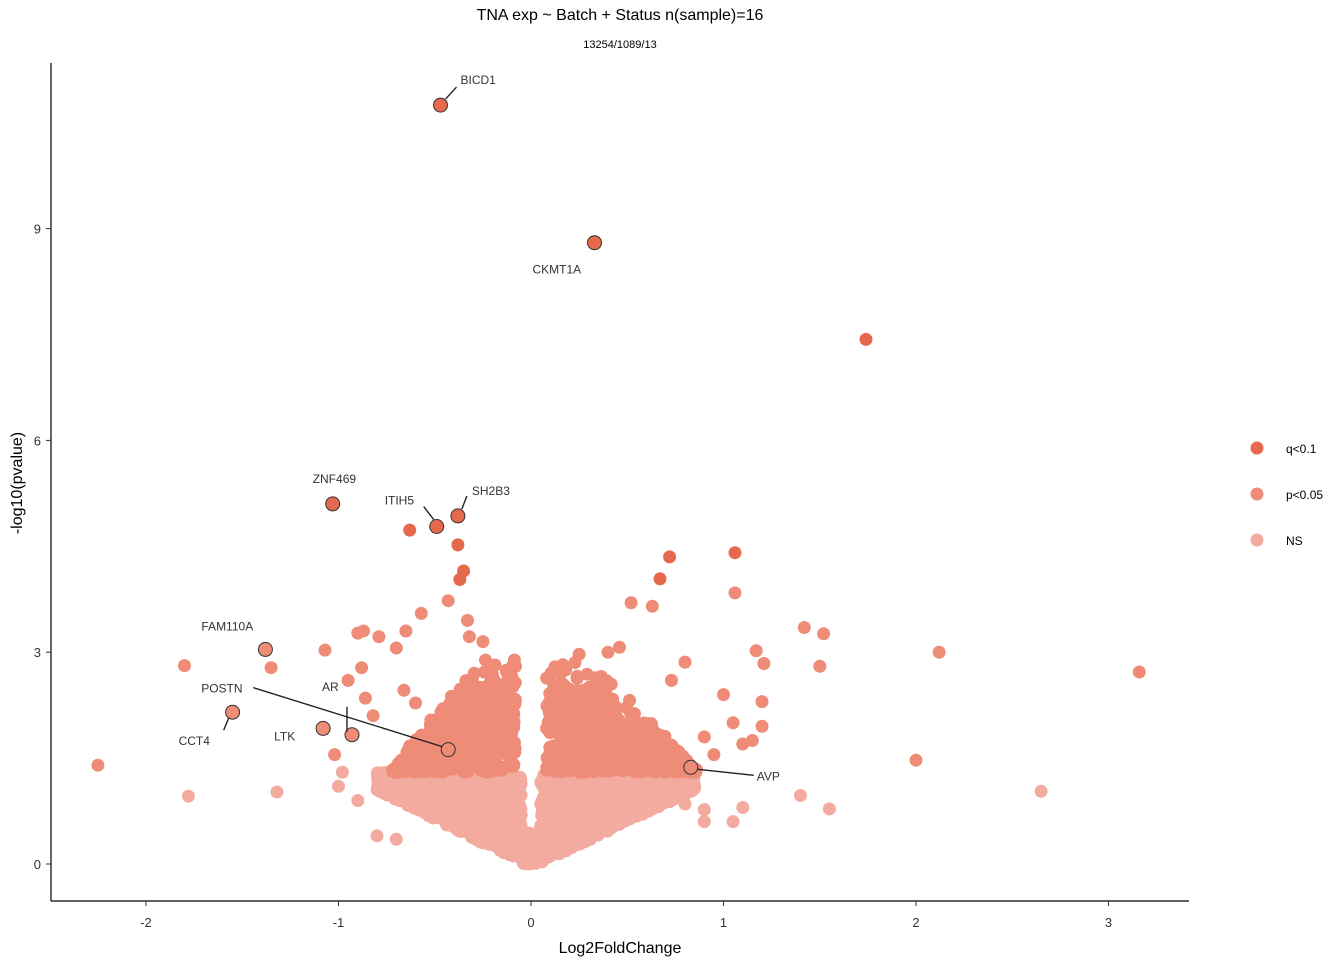  Describe the element at coordinates (227, 626) in the screenshot. I see `gene-label-fam110a: FAM110A` at that location.